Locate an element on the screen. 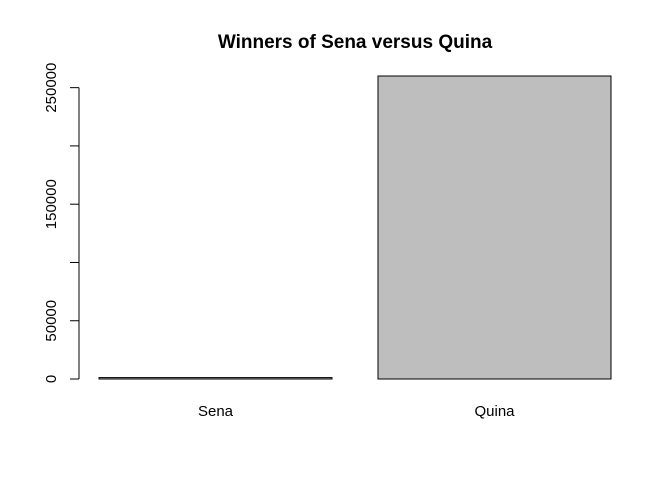 The image size is (672, 480). x-tick-label: Quina is located at coordinates (494, 411).